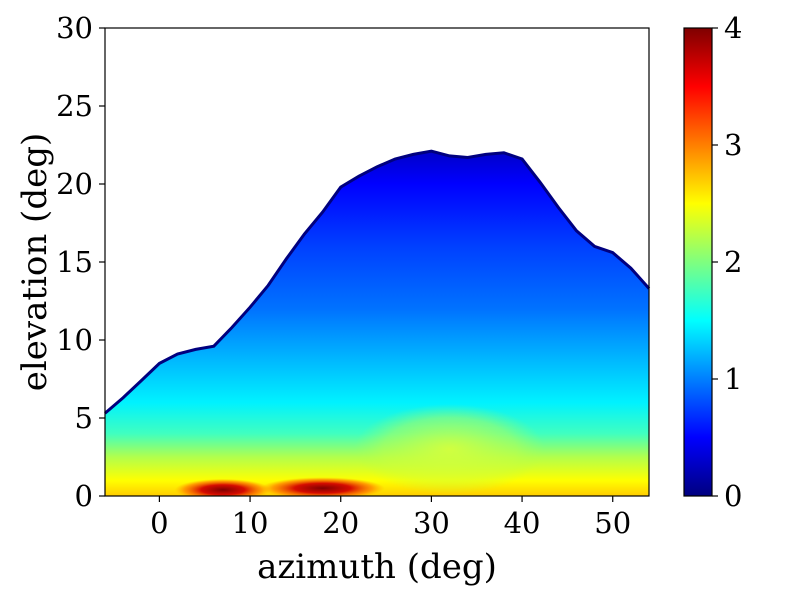 The image size is (800, 600). What do you see at coordinates (377, 567) in the screenshot?
I see `x-axis-label: azimuth (deg)` at bounding box center [377, 567].